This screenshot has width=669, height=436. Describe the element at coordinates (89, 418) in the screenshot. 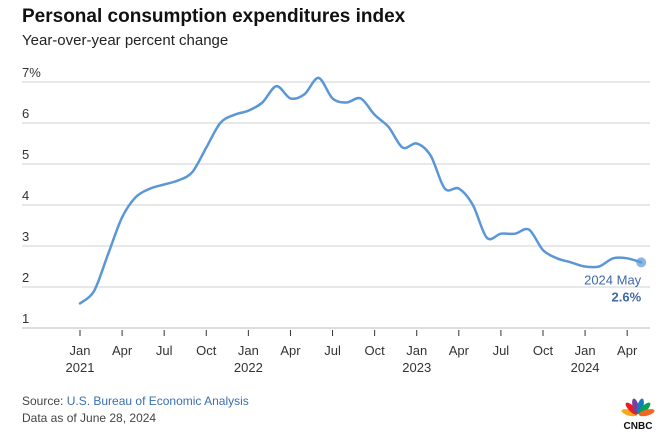

I see `data-date: Data as of June 28, 2024` at that location.